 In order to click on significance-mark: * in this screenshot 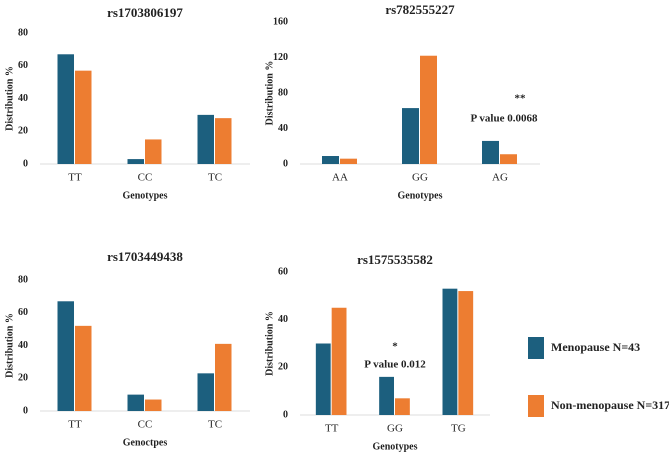, I will do `click(395, 346)`.